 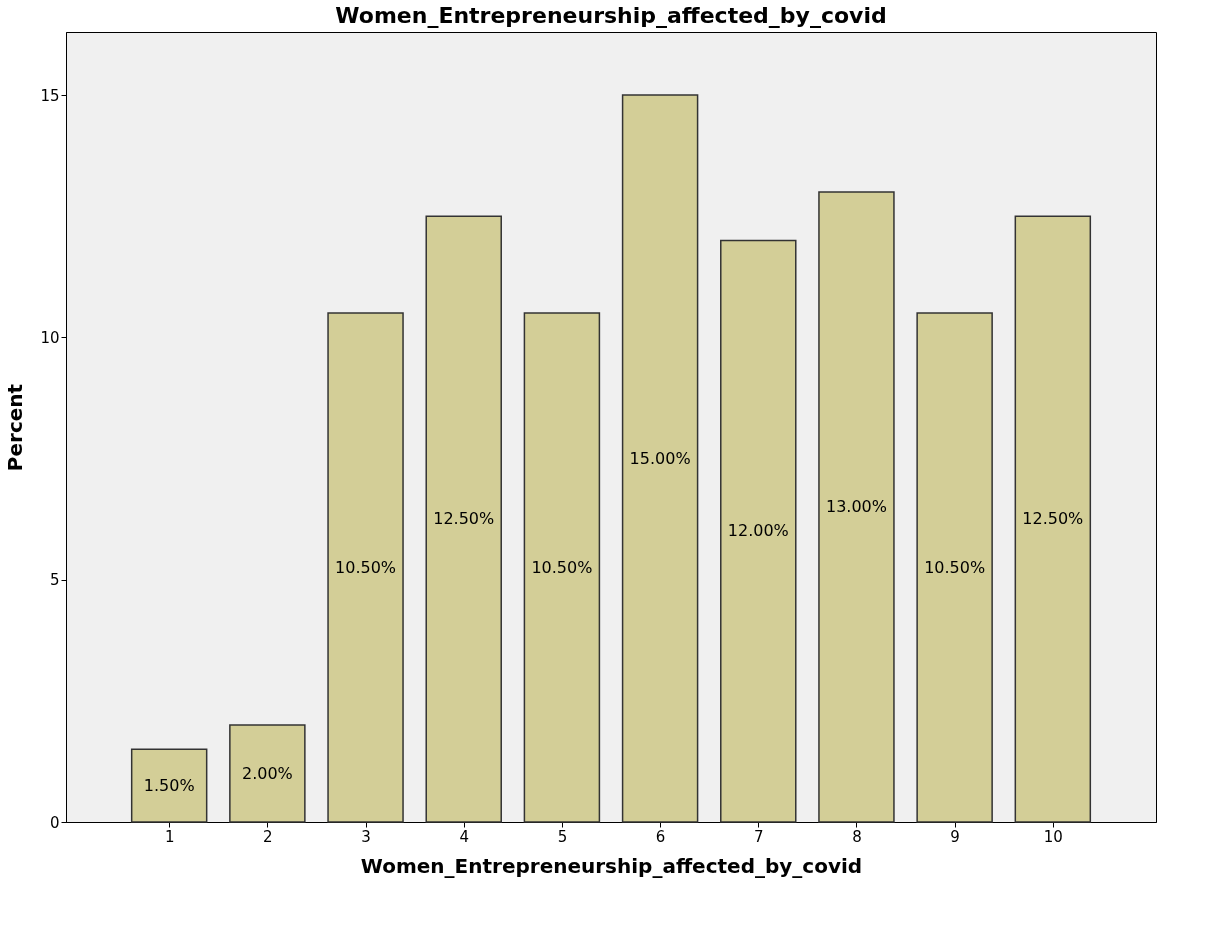 I want to click on data-label: 1.50%, so click(x=169, y=785).